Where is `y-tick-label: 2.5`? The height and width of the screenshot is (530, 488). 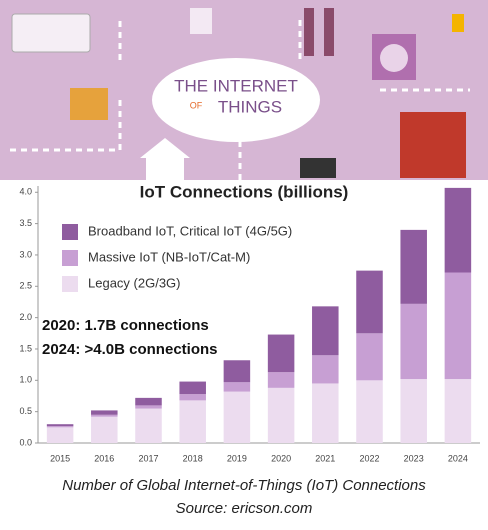
y-tick-label: 2.5 is located at coordinates (25, 286).